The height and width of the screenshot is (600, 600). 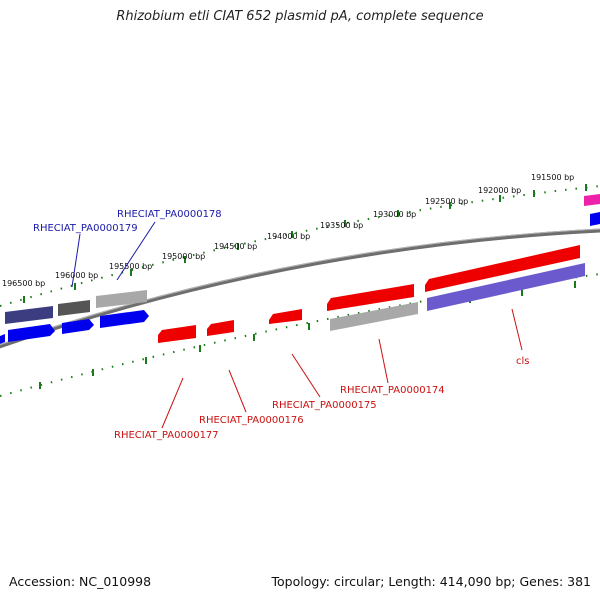 What do you see at coordinates (166, 435) in the screenshot?
I see `gene-label-pa177: RHECIAT_PA0000177` at bounding box center [166, 435].